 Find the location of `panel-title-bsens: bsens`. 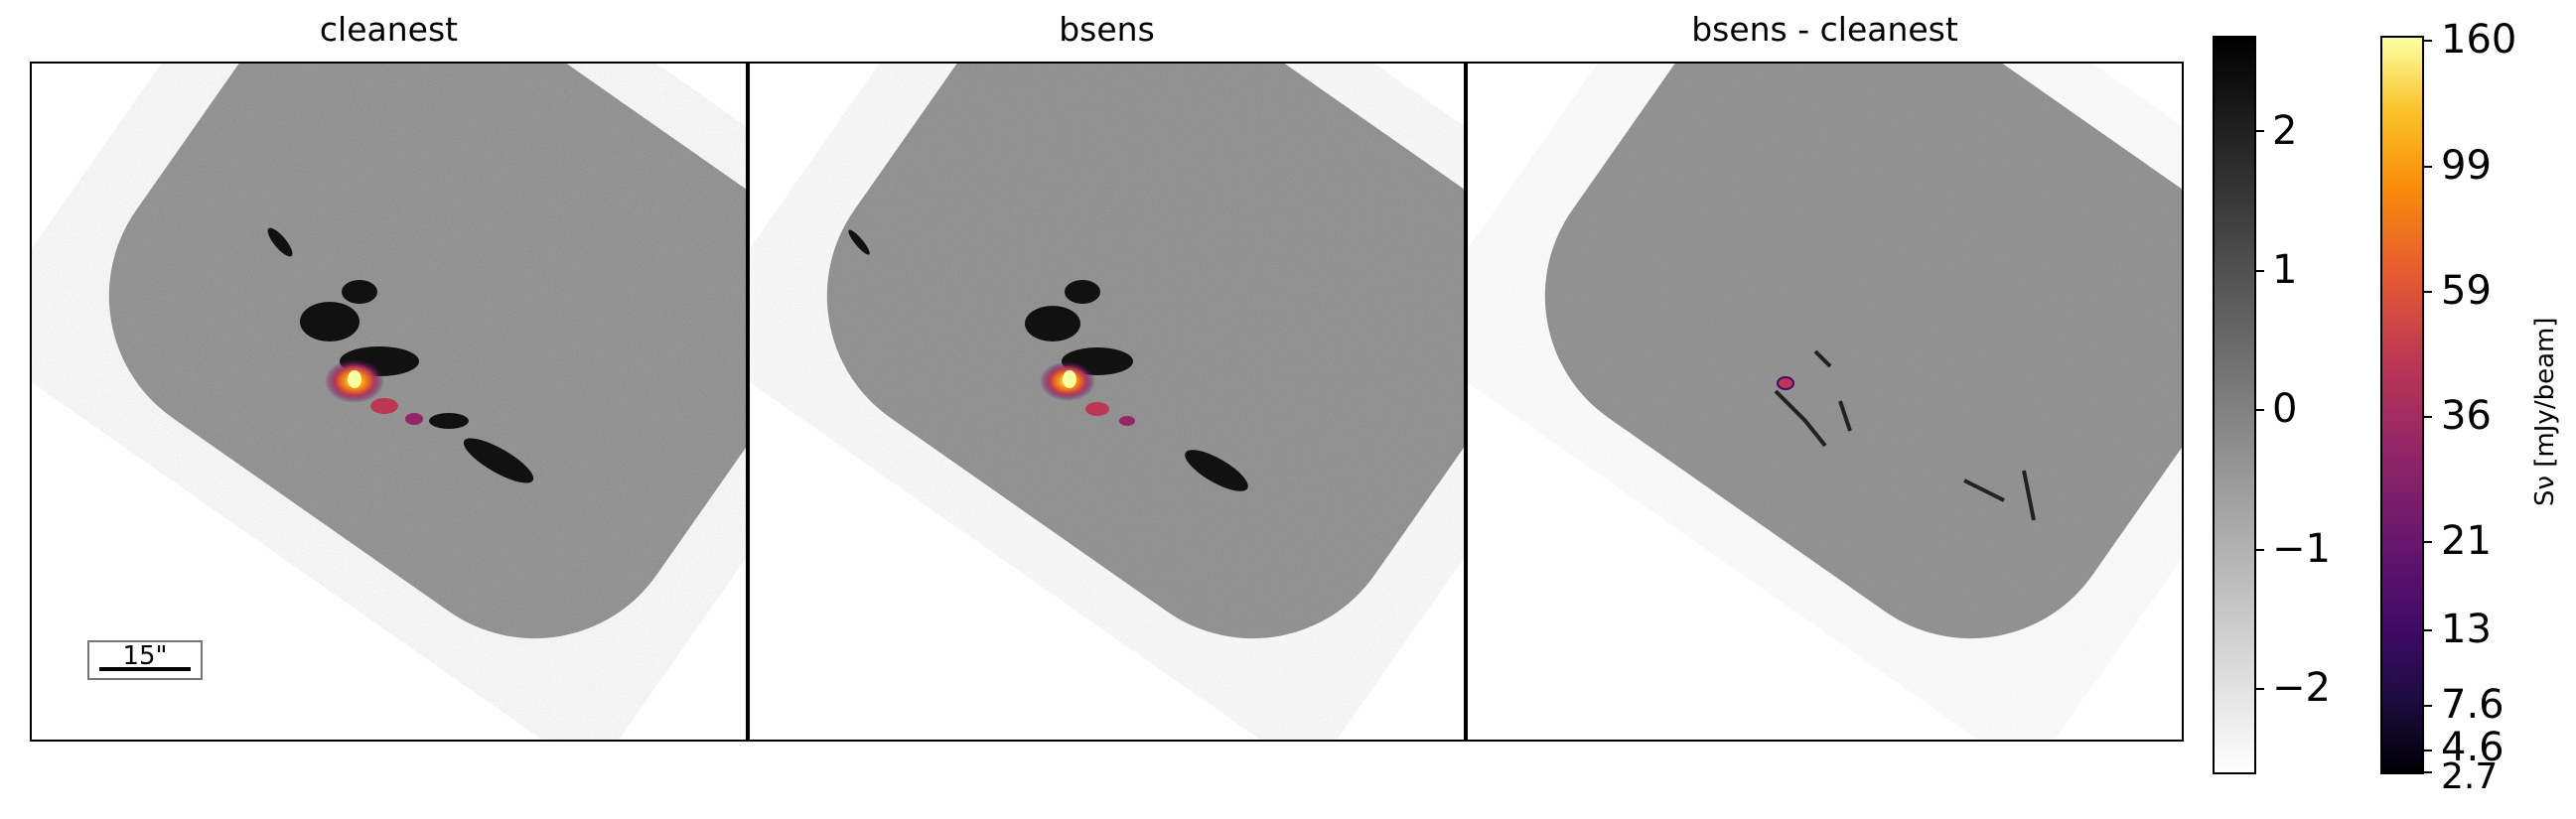

panel-title-bsens: bsens is located at coordinates (1107, 29).